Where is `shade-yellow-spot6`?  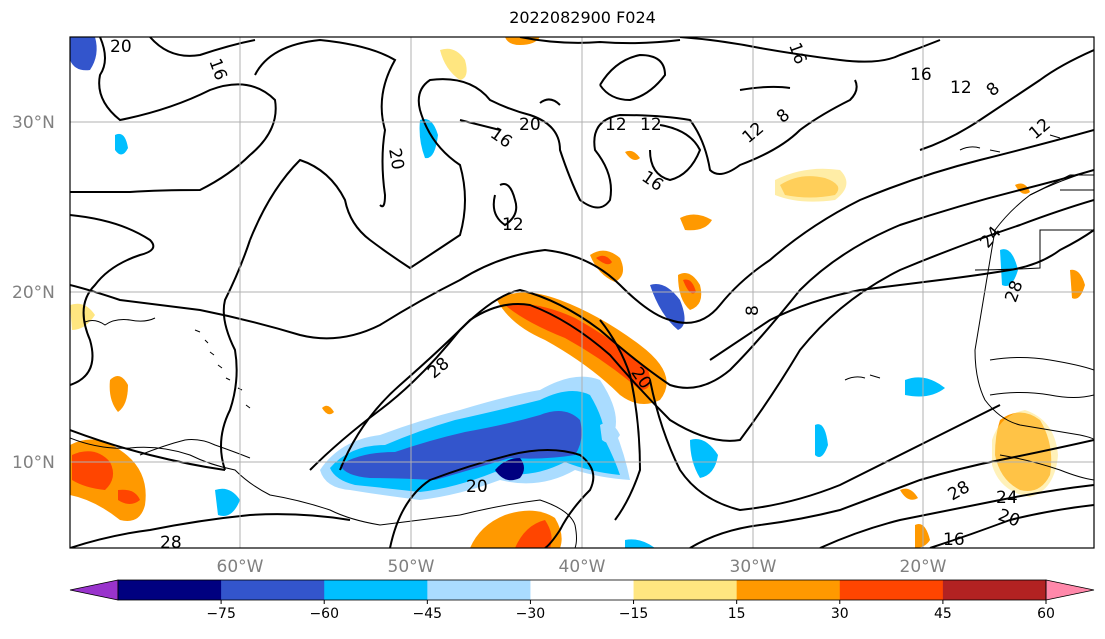
shade-yellow-spot6 is located at coordinates (82, 316).